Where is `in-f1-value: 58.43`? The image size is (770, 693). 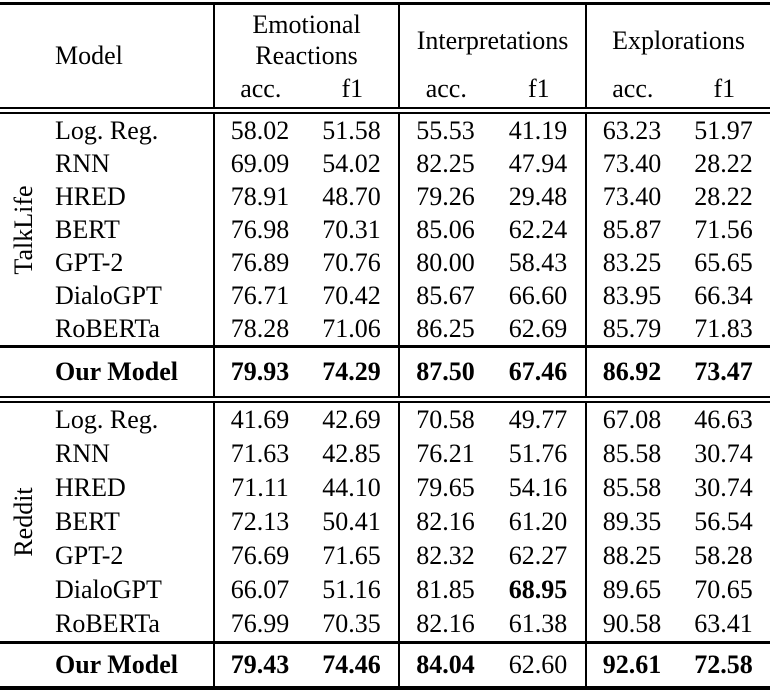
in-f1-value: 58.43 is located at coordinates (538, 262).